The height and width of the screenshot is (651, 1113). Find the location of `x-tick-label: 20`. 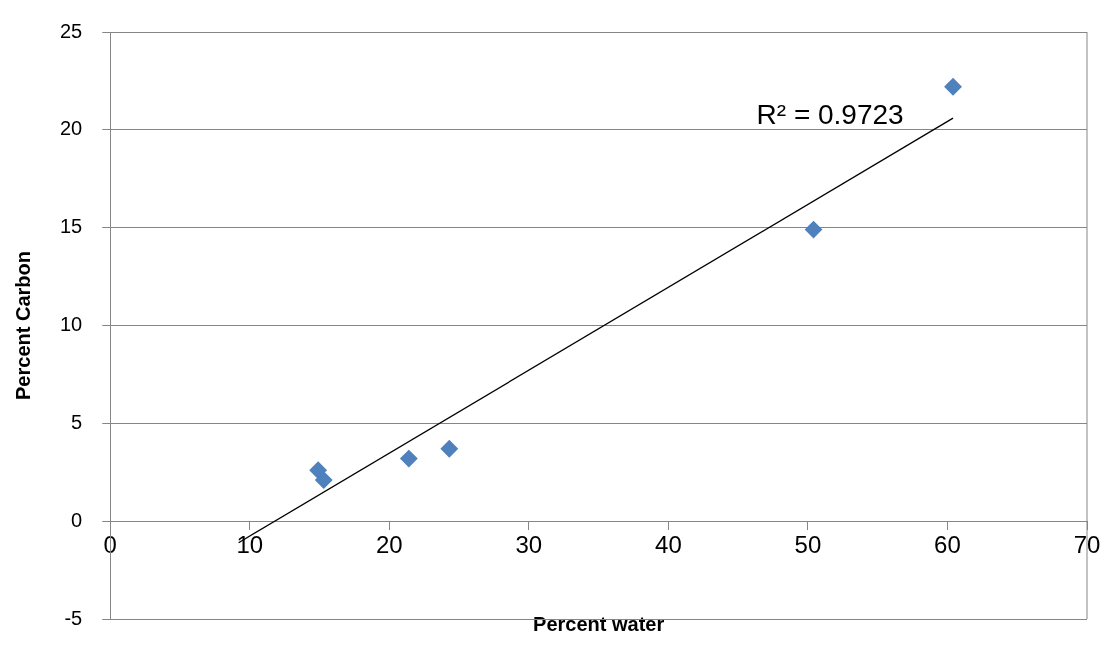

x-tick-label: 20 is located at coordinates (389, 545).